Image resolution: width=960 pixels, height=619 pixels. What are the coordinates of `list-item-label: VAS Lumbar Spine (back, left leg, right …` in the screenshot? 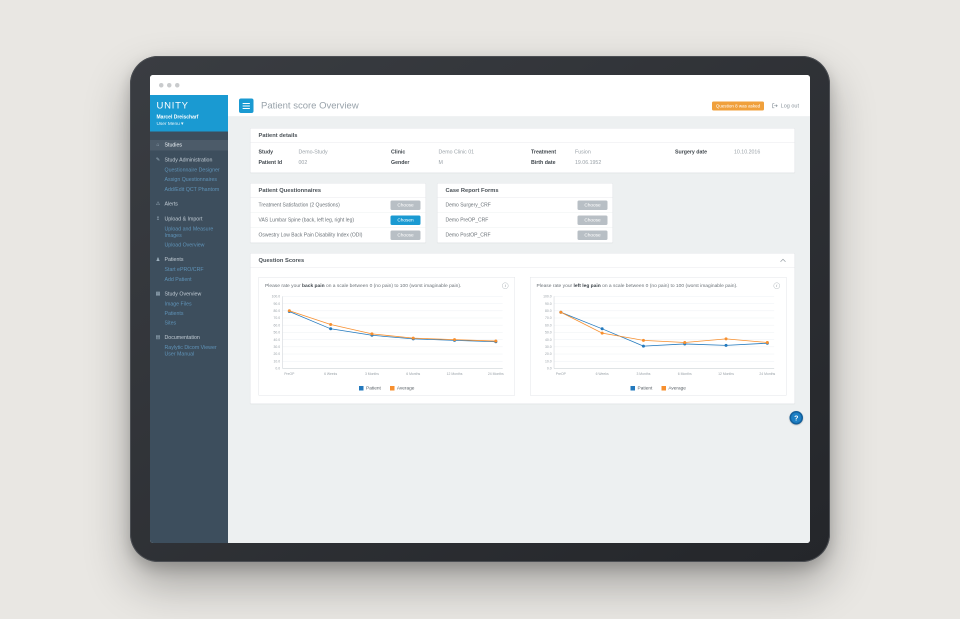 It's located at (306, 220).